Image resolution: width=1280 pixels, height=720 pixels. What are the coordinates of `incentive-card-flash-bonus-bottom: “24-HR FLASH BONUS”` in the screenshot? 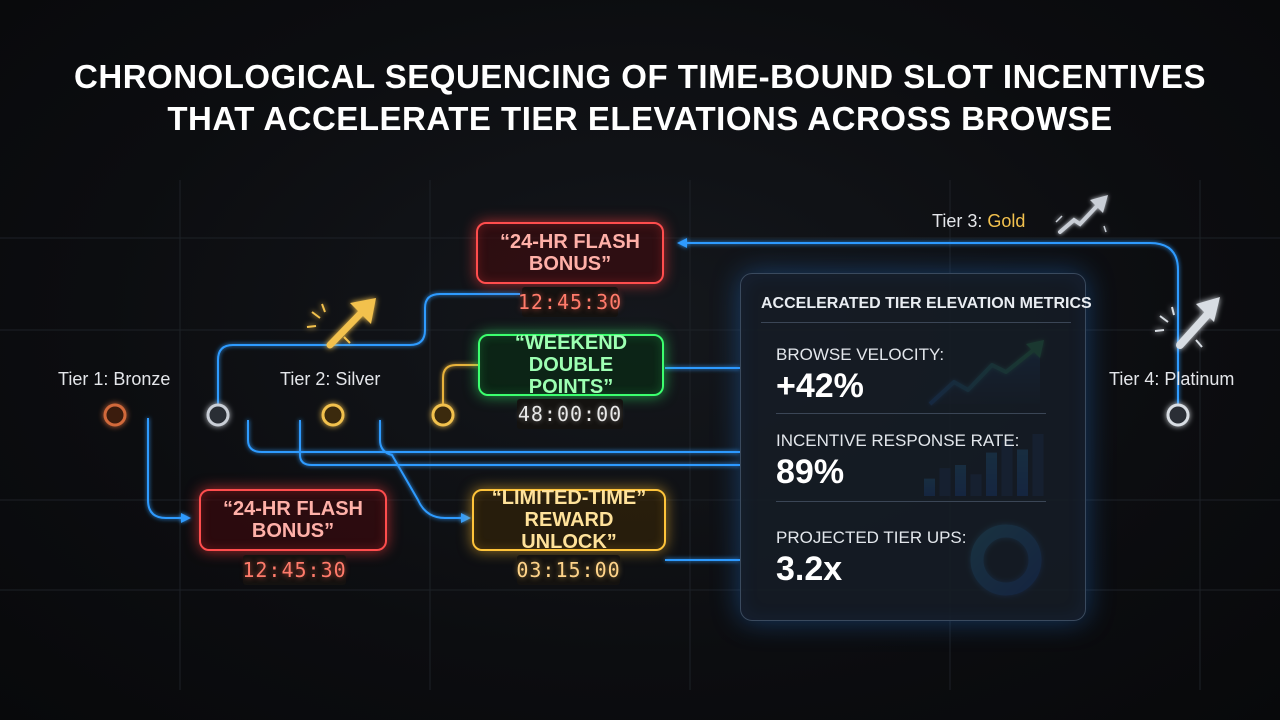 It's located at (293, 520).